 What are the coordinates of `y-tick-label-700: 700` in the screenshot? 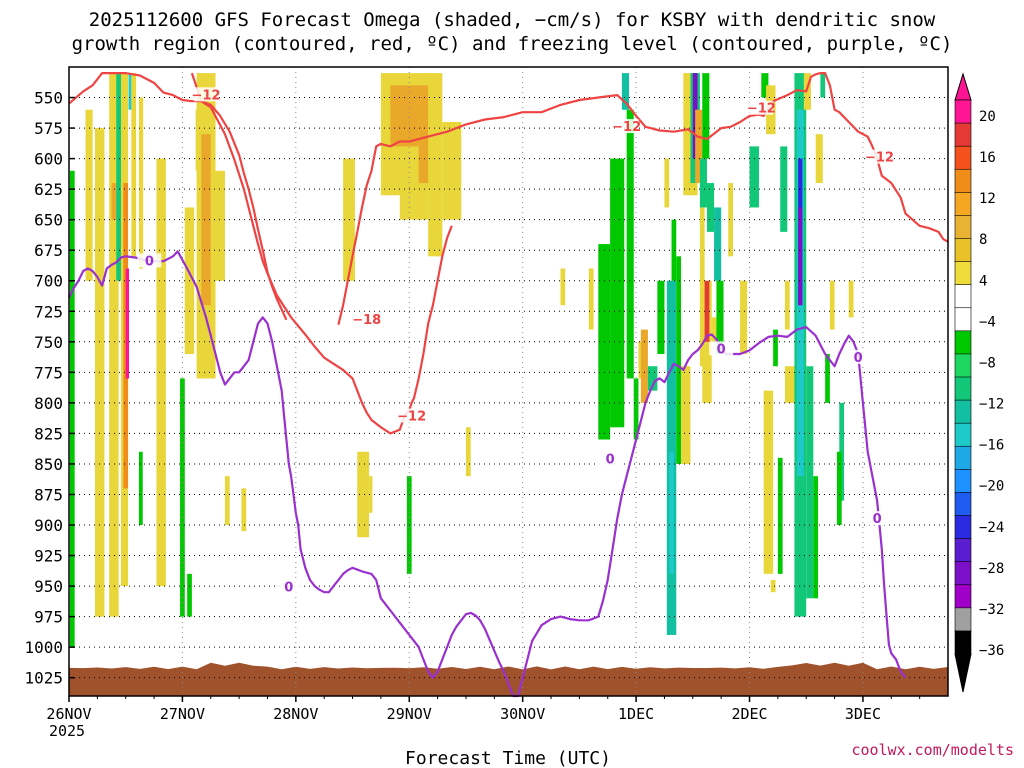 It's located at (48, 281).